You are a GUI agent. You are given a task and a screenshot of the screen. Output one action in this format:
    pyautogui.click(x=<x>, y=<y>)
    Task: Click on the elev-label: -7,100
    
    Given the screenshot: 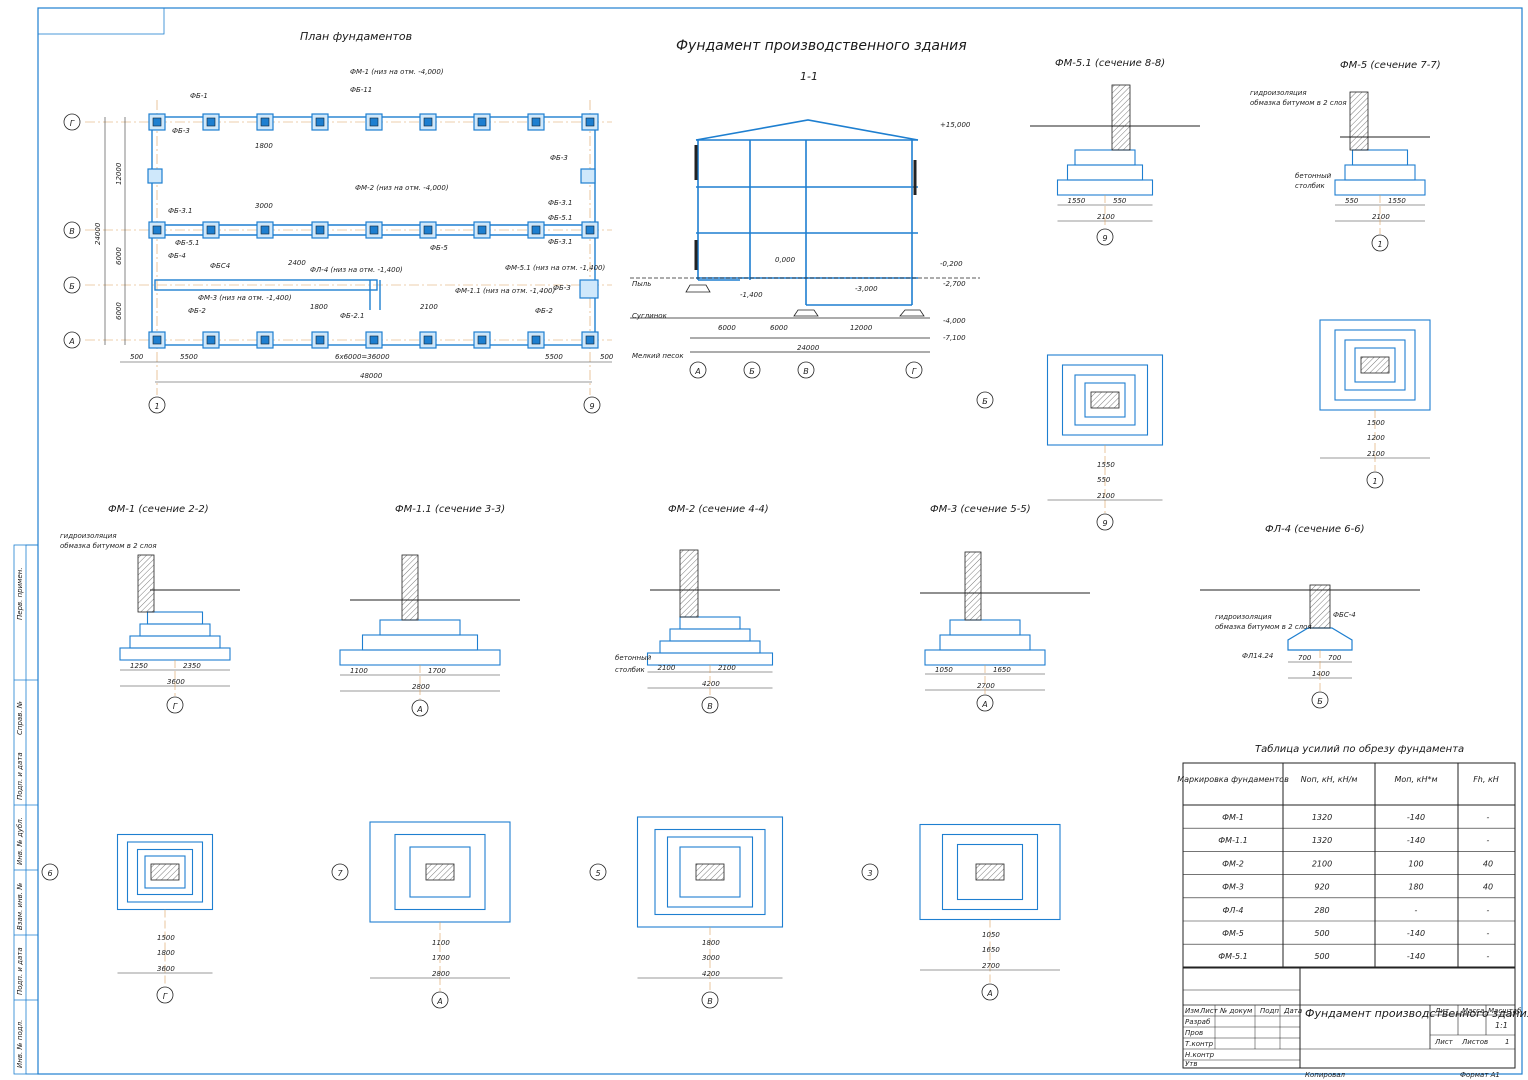 What is the action you would take?
    pyautogui.click(x=954, y=338)
    